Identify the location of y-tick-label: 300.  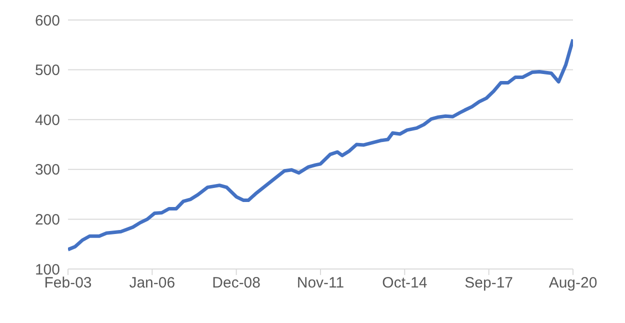
(47, 170).